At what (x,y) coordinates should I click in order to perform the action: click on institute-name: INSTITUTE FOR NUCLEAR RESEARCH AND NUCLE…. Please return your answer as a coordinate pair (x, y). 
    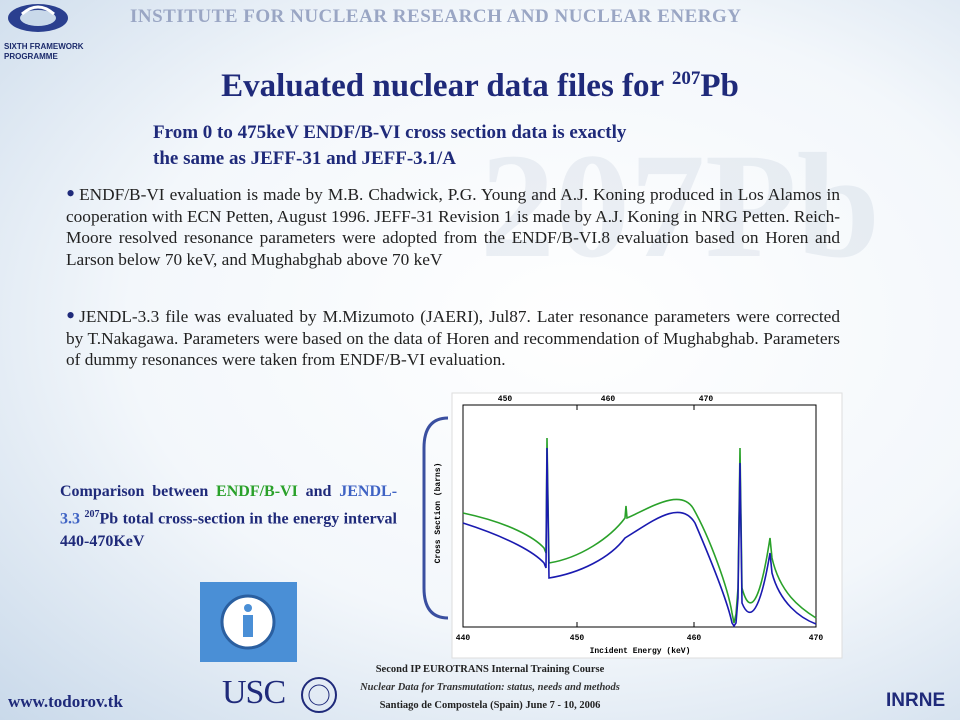
    Looking at the image, I should click on (436, 16).